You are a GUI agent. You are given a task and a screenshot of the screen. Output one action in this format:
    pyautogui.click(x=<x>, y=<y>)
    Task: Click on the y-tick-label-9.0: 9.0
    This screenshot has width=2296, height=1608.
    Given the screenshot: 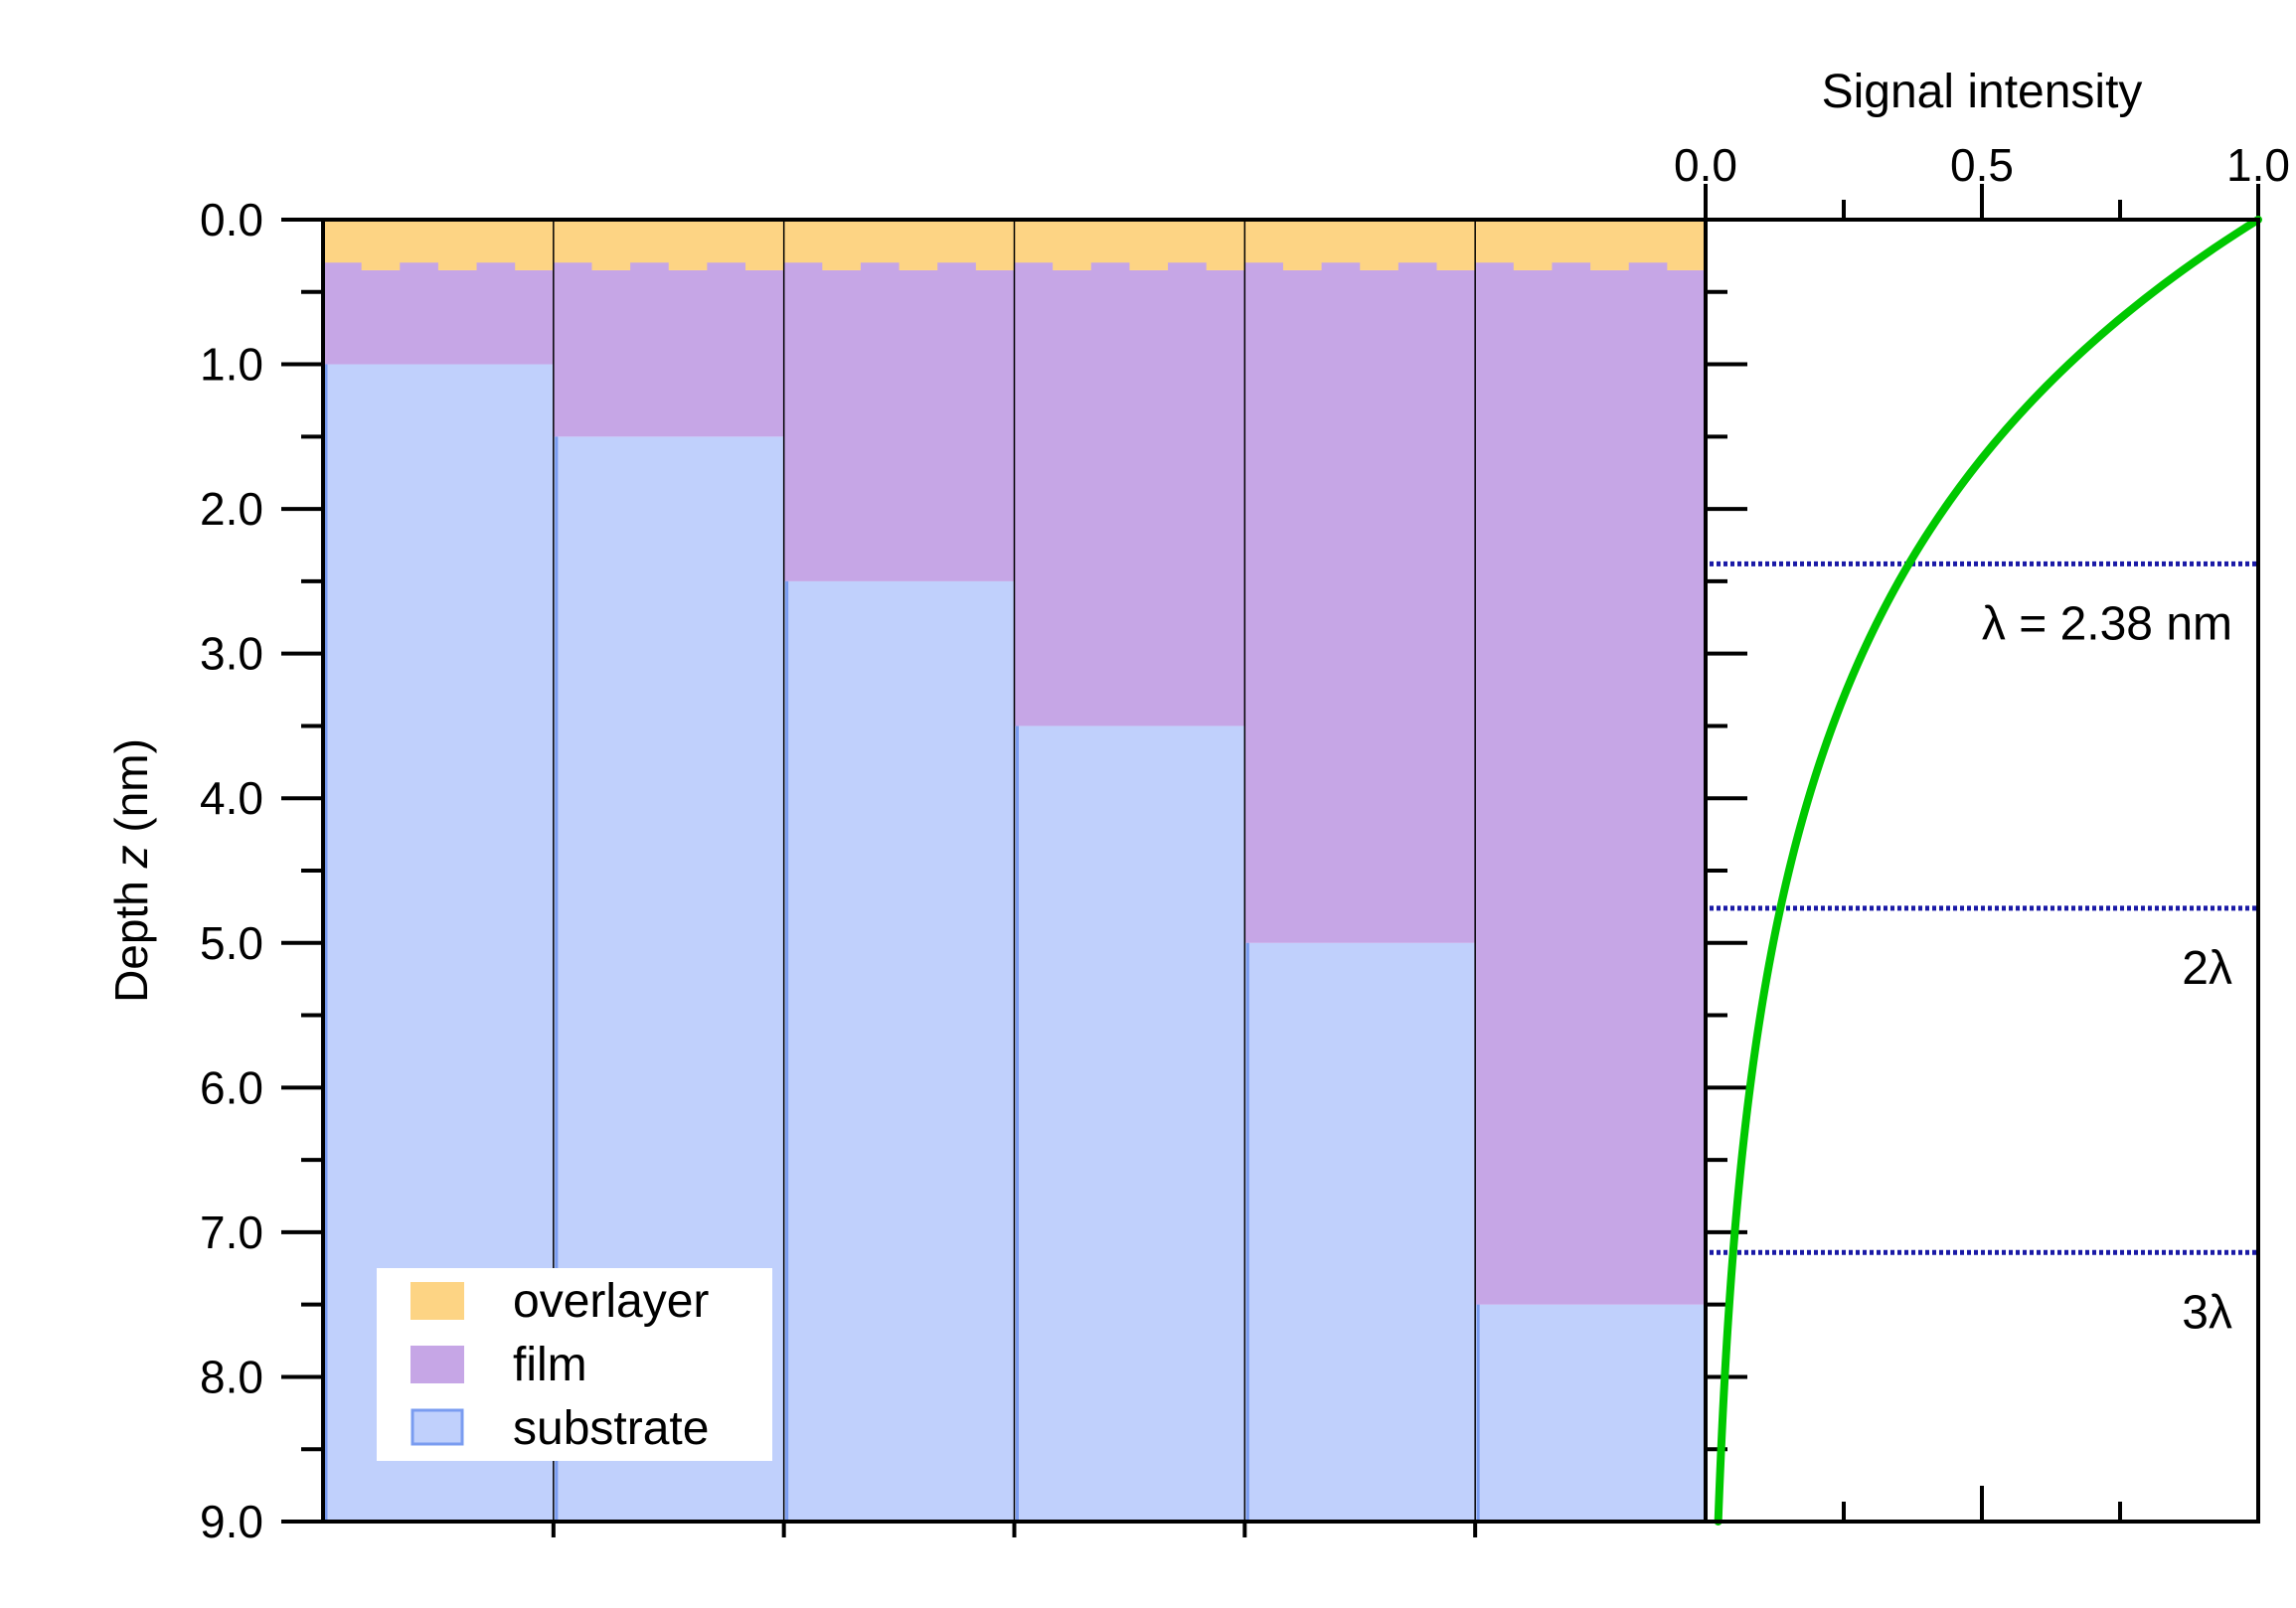 What is the action you would take?
    pyautogui.click(x=231, y=1521)
    